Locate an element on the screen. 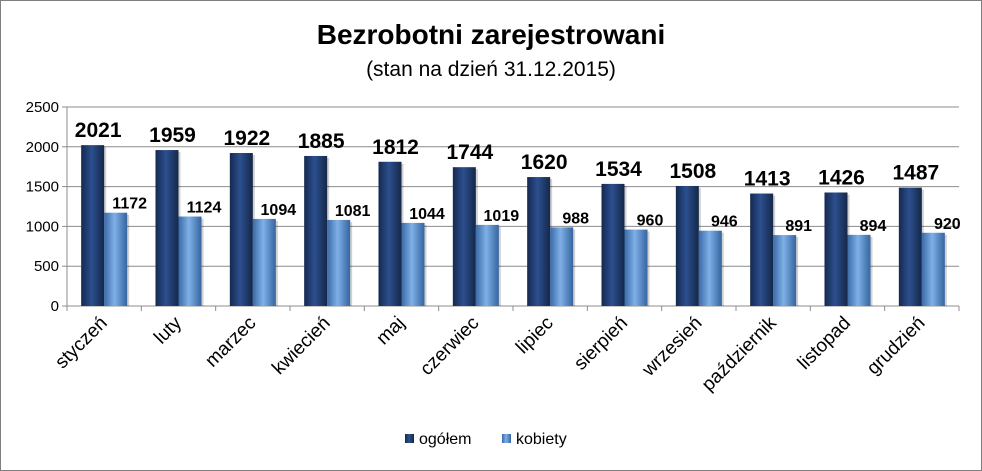 This screenshot has height=471, width=982. x-tick-label: czerwiec is located at coordinates (449, 346).